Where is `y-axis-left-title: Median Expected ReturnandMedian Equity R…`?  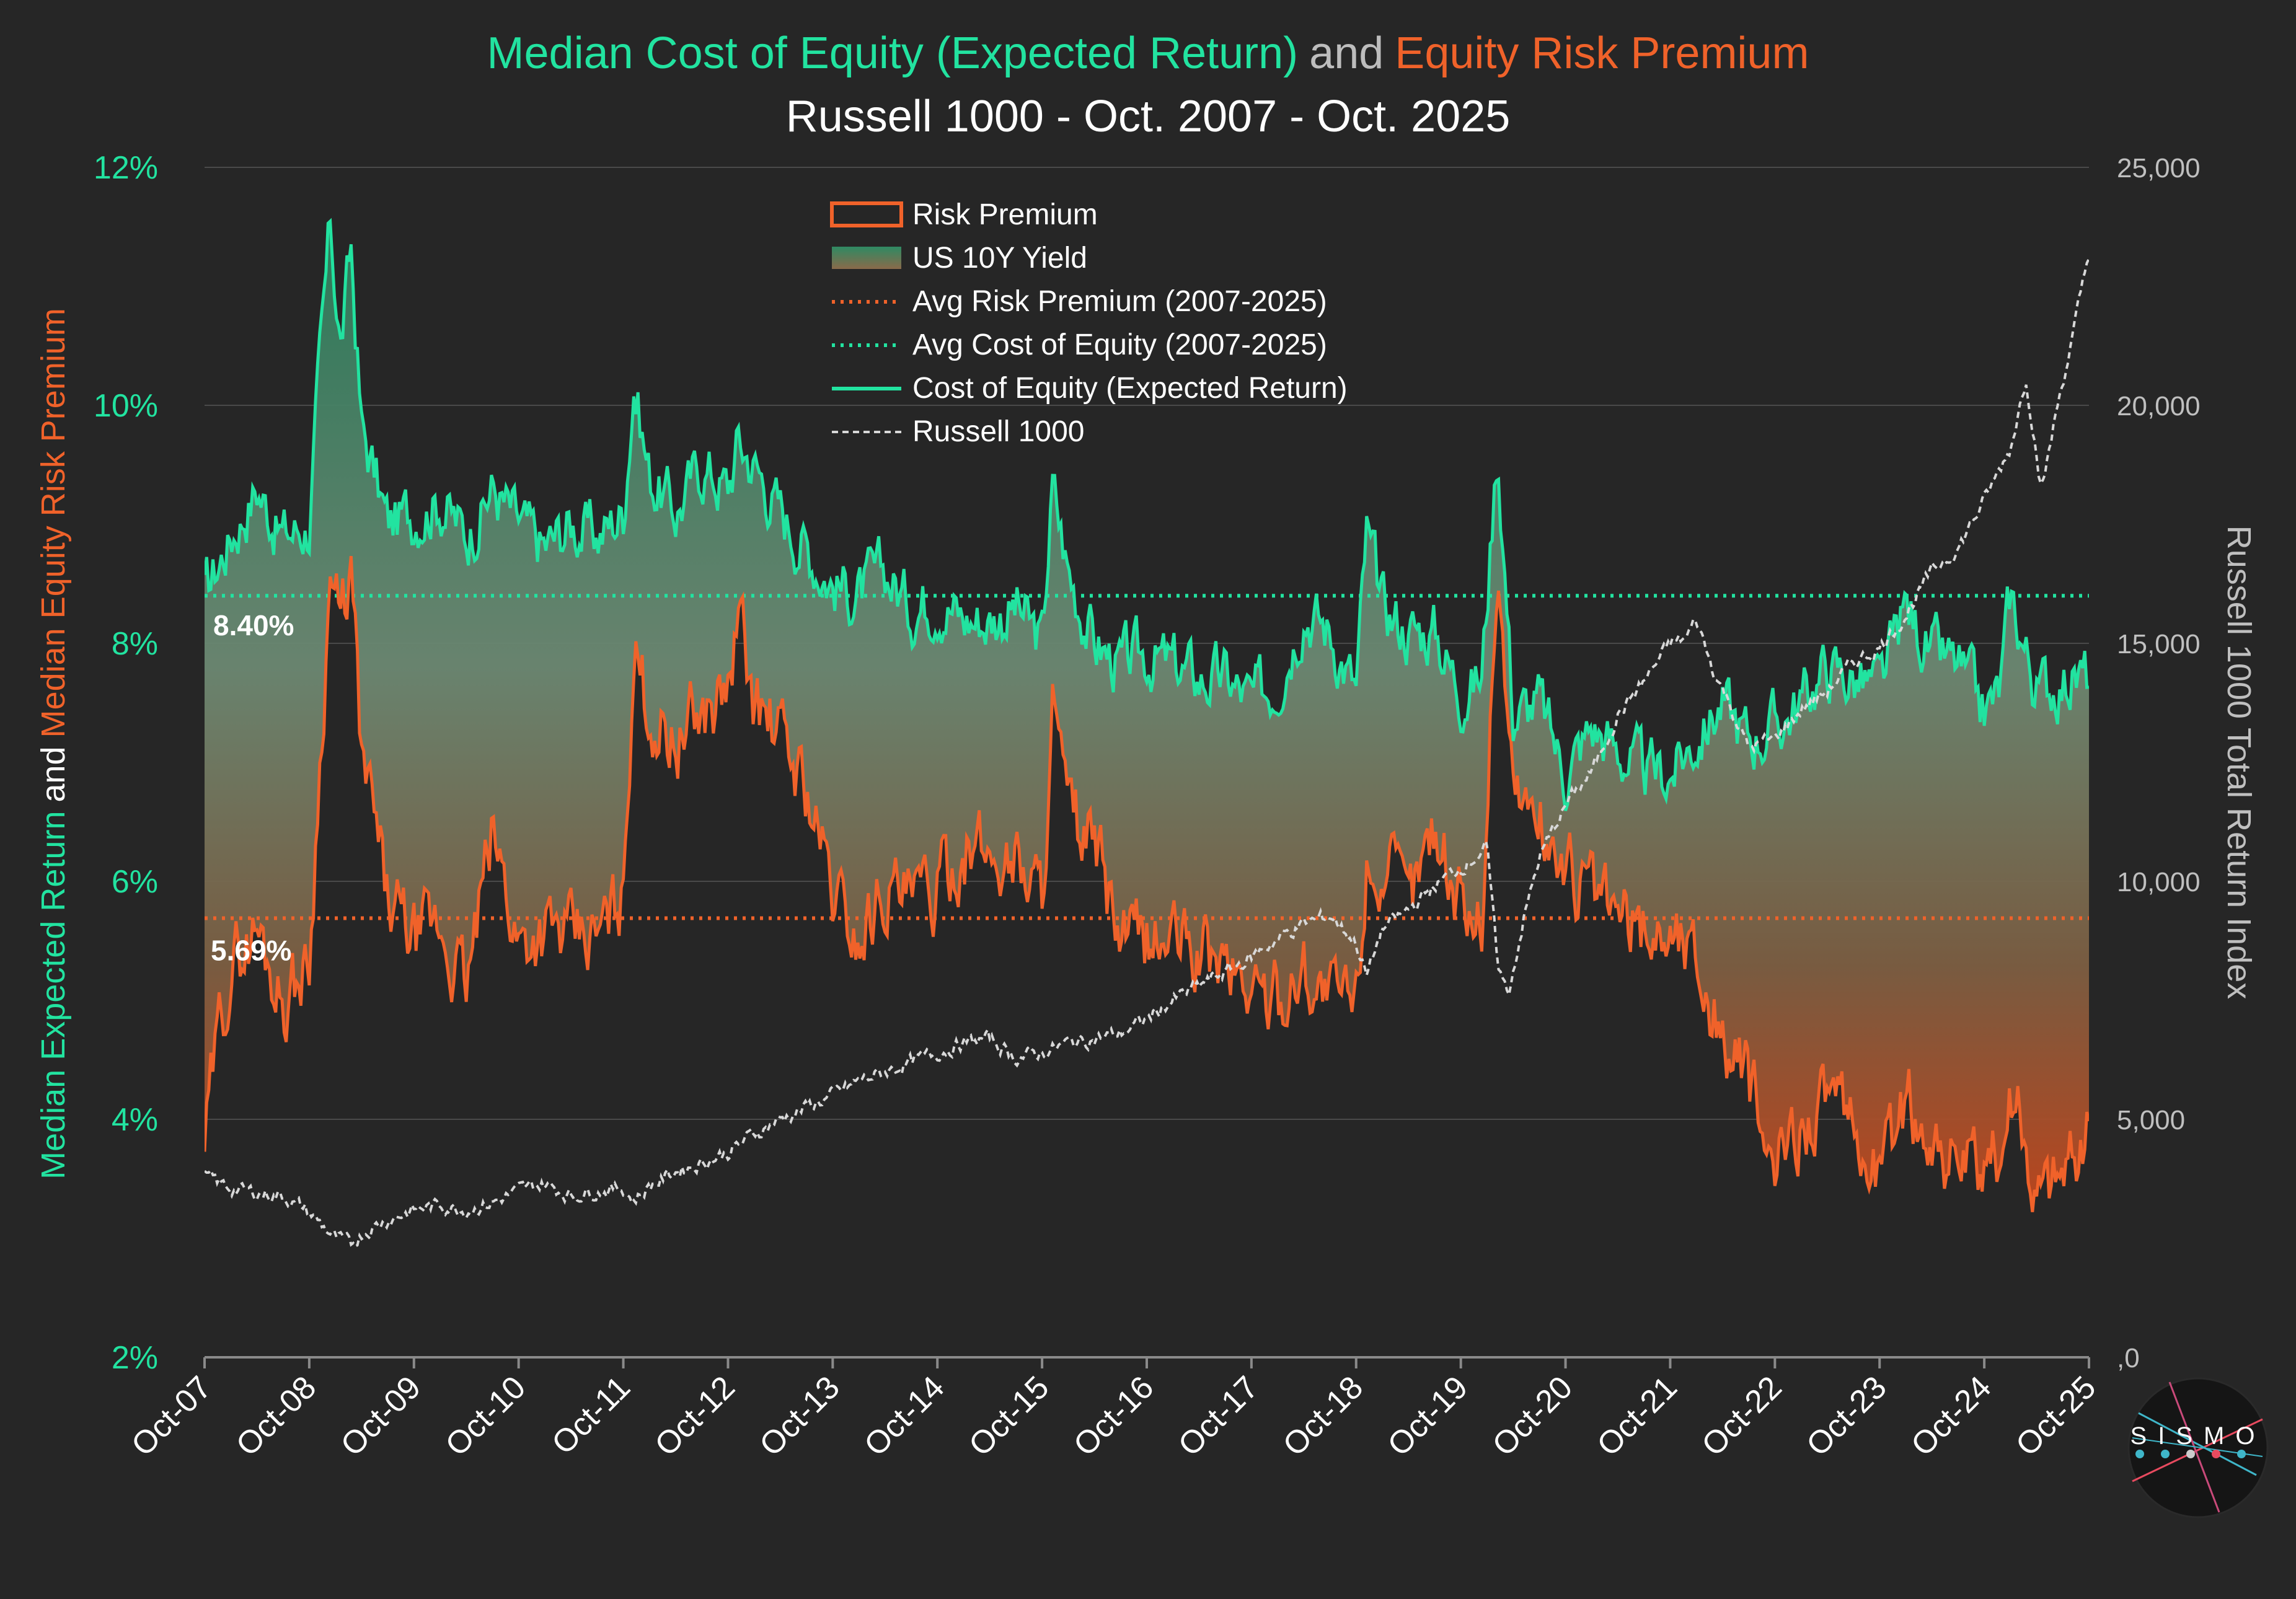
y-axis-left-title: Median Expected ReturnandMedian Equity R… is located at coordinates (53, 743).